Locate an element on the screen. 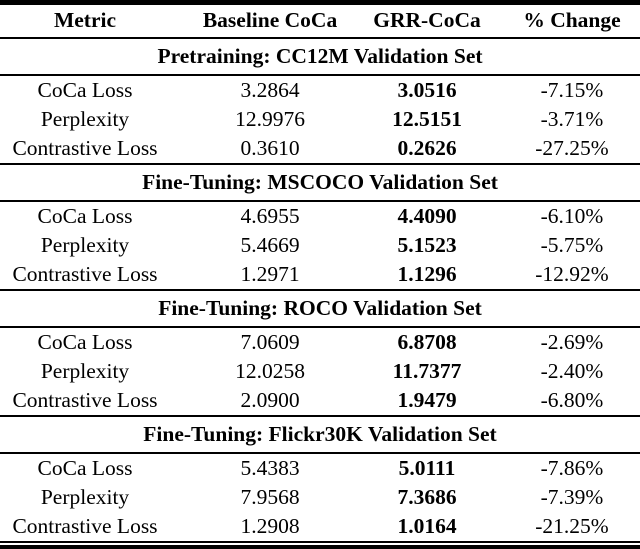 This screenshot has height=549, width=640. table-row: Perplexity 7.9568 7.3686 -7.39% is located at coordinates (320, 497).